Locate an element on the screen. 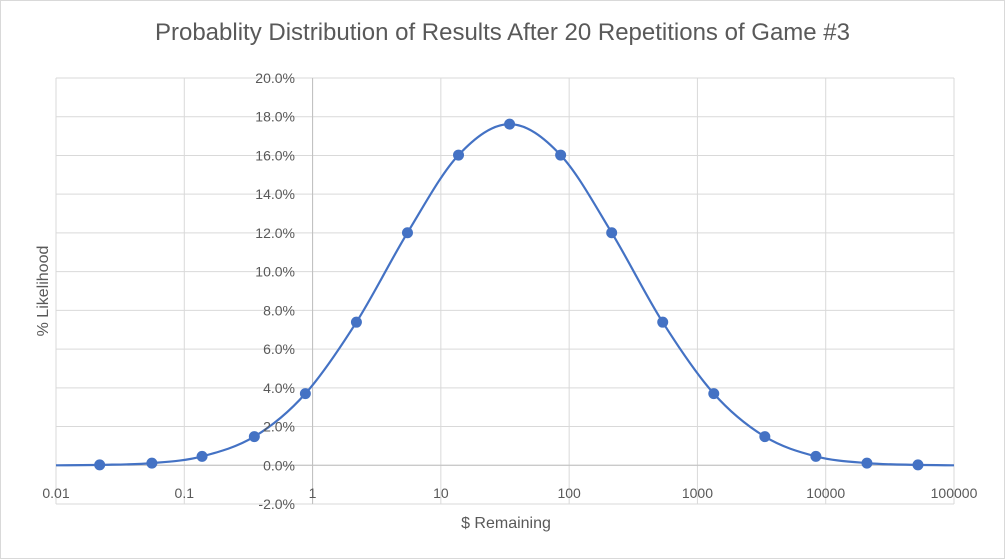 Image resolution: width=1005 pixels, height=559 pixels. y-tick-label: 14.0% is located at coordinates (275, 194).